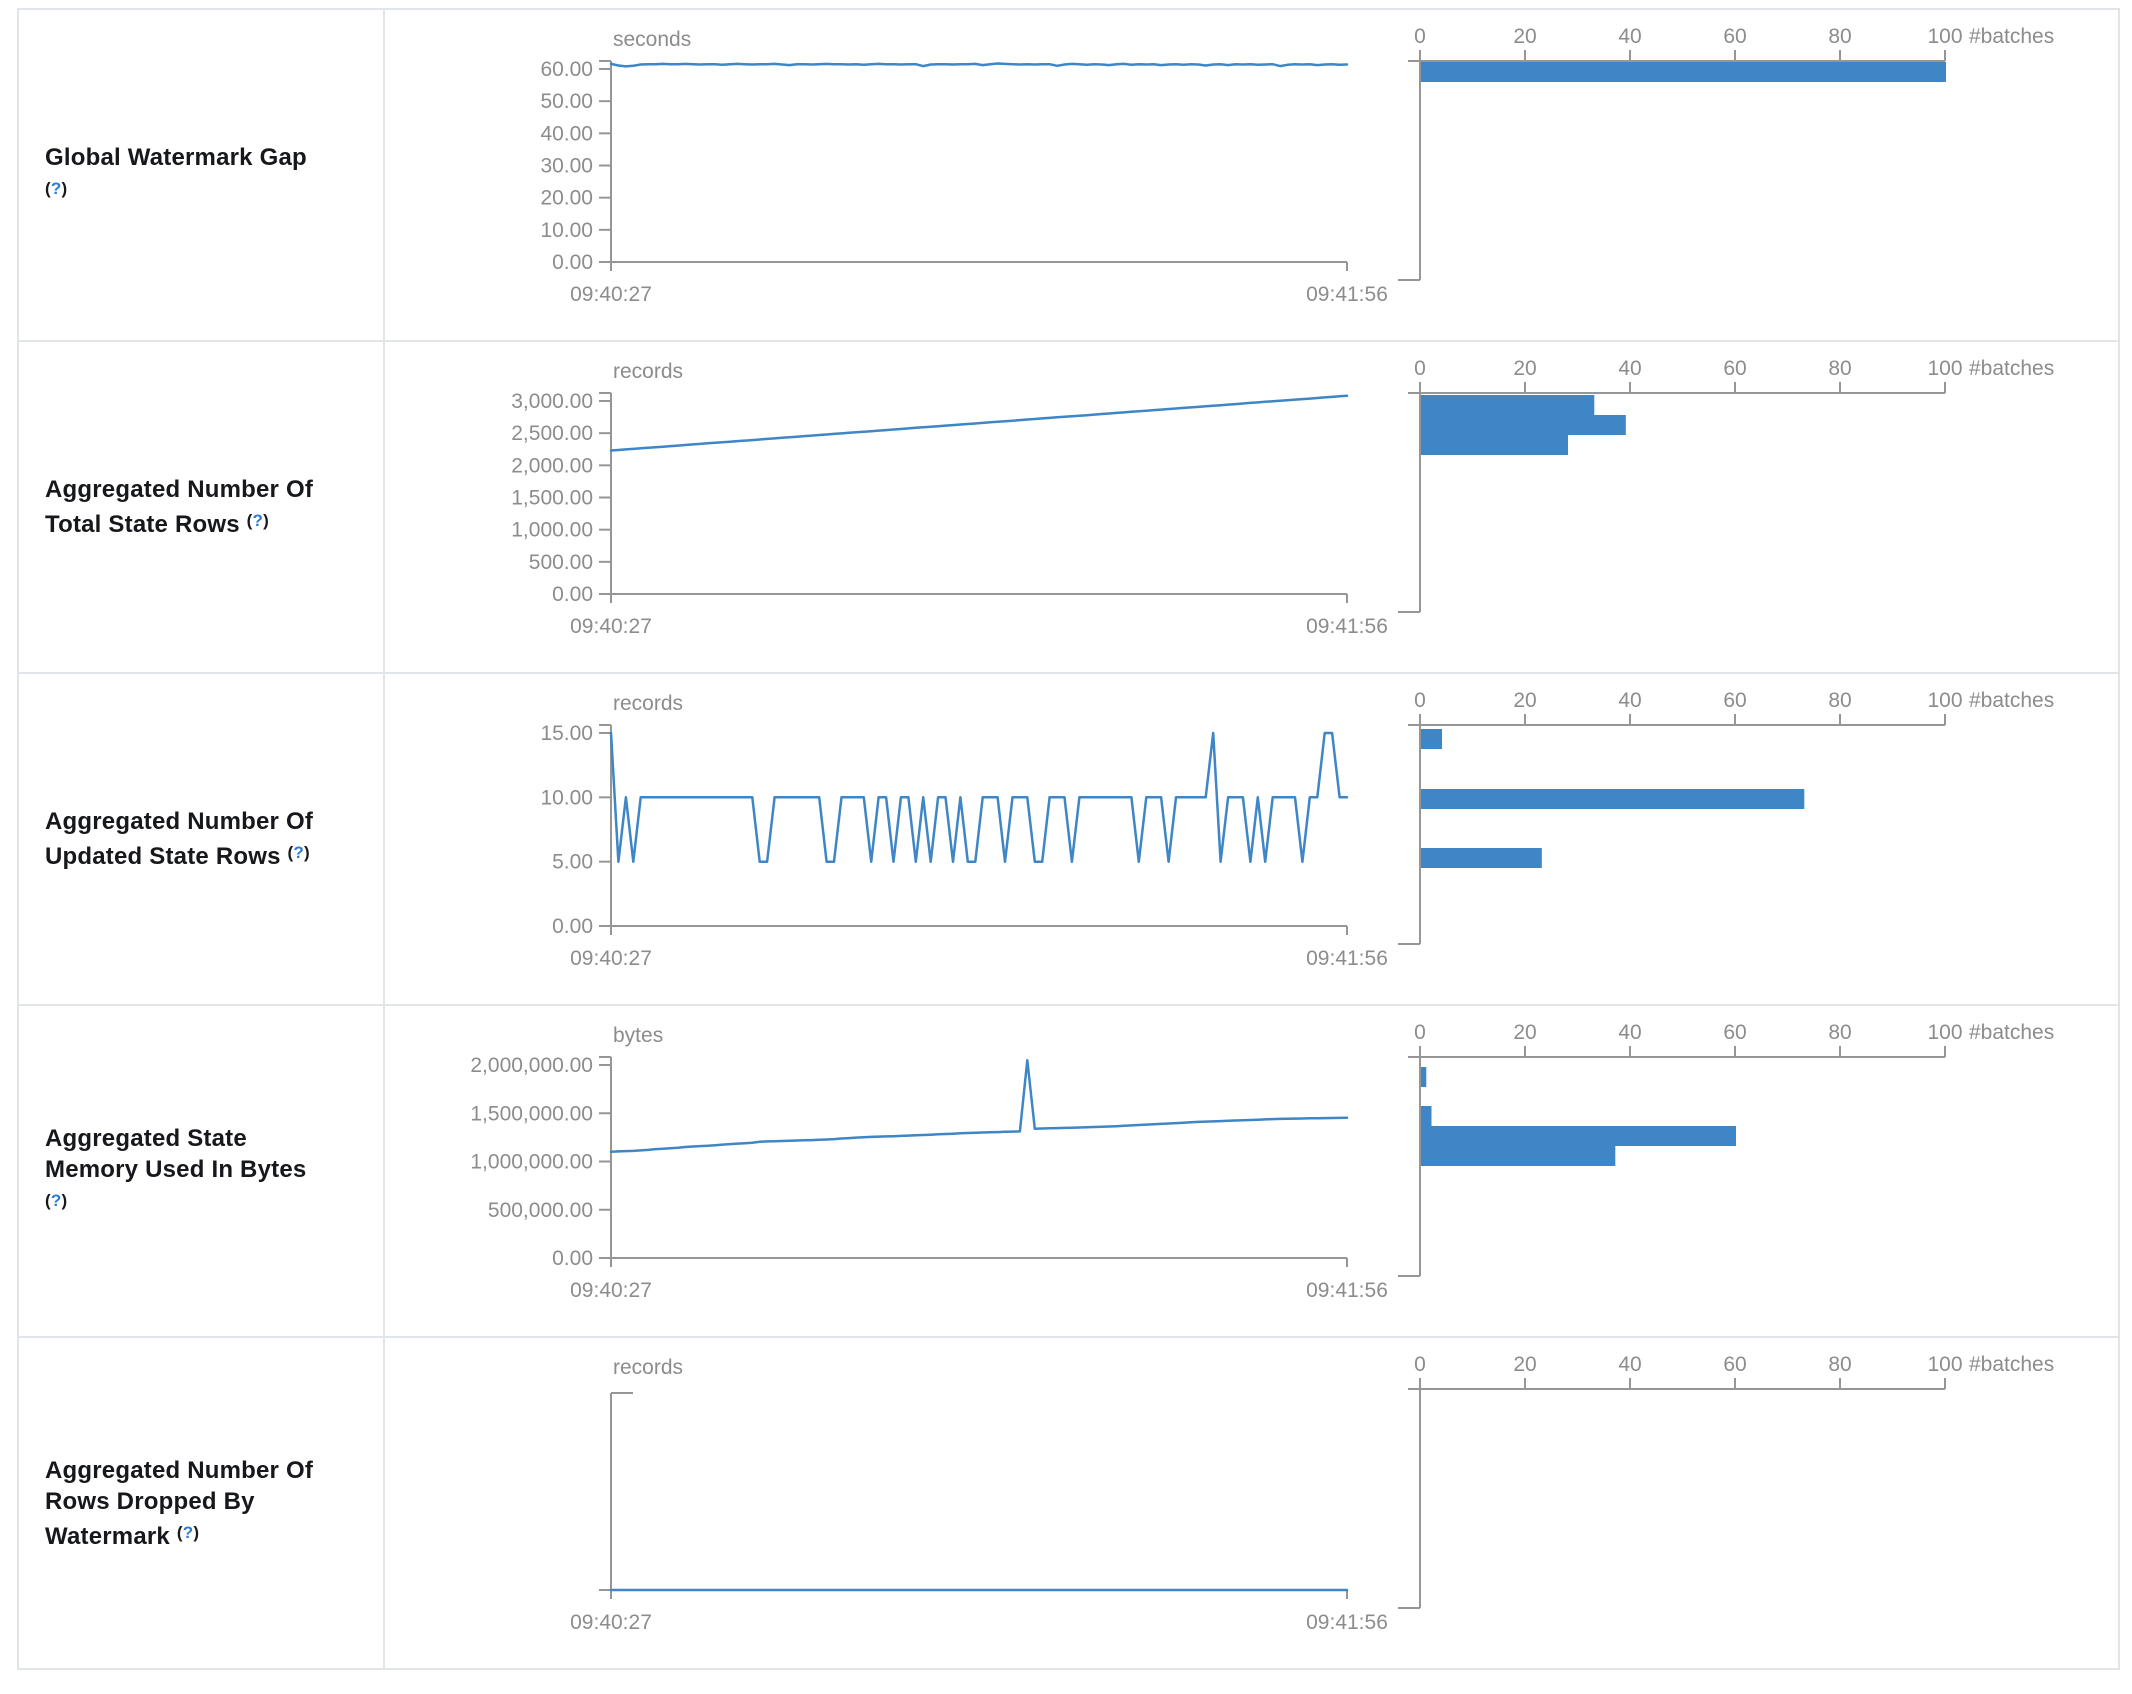 The image size is (2132, 1694). Describe the element at coordinates (566, 733) in the screenshot. I see `y-tick-label: 15.00` at that location.